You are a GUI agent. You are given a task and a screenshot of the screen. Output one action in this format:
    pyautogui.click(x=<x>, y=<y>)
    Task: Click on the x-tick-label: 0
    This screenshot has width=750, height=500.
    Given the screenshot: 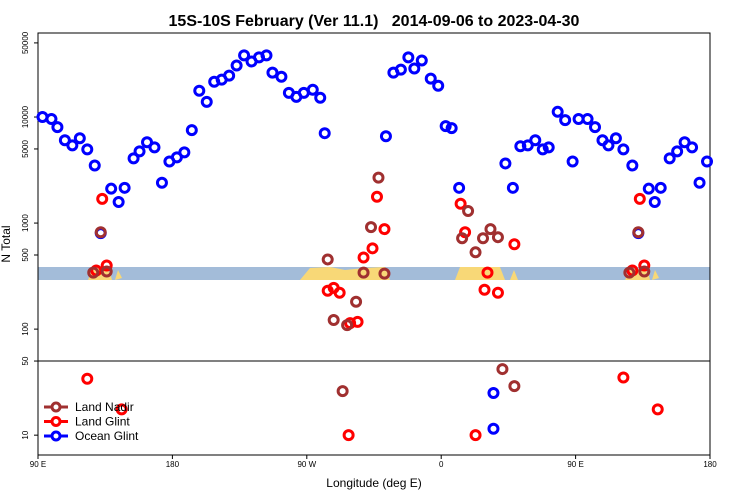 What is the action you would take?
    pyautogui.click(x=441, y=464)
    